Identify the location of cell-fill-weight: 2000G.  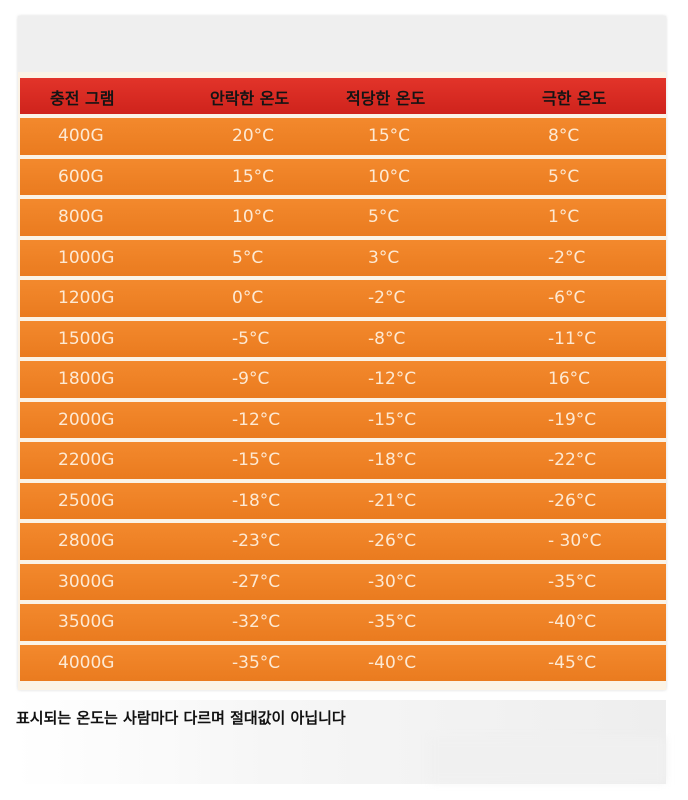
(86, 419).